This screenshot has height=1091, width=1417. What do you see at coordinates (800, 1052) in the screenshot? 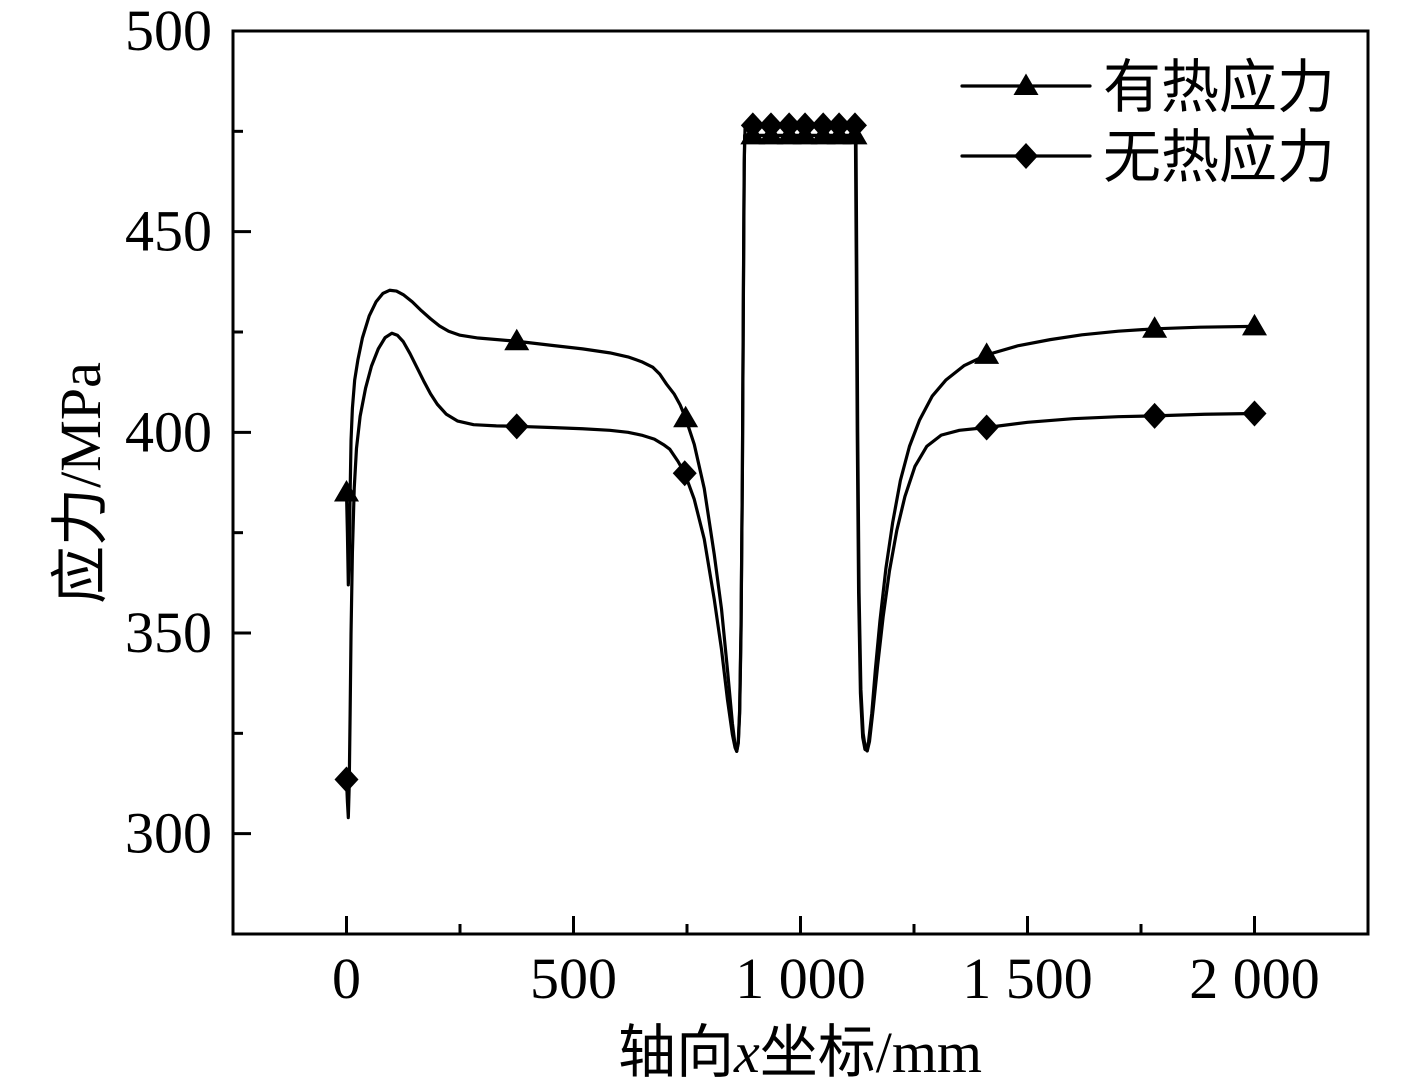
I see `x-axis-label: 轴向x坐标/mm` at bounding box center [800, 1052].